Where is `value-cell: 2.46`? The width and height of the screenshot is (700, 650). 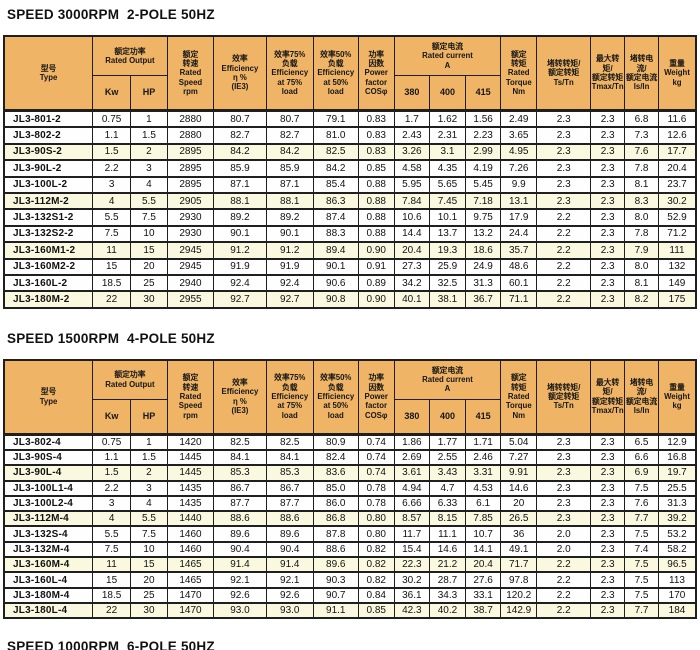 value-cell: 2.46 is located at coordinates (483, 457).